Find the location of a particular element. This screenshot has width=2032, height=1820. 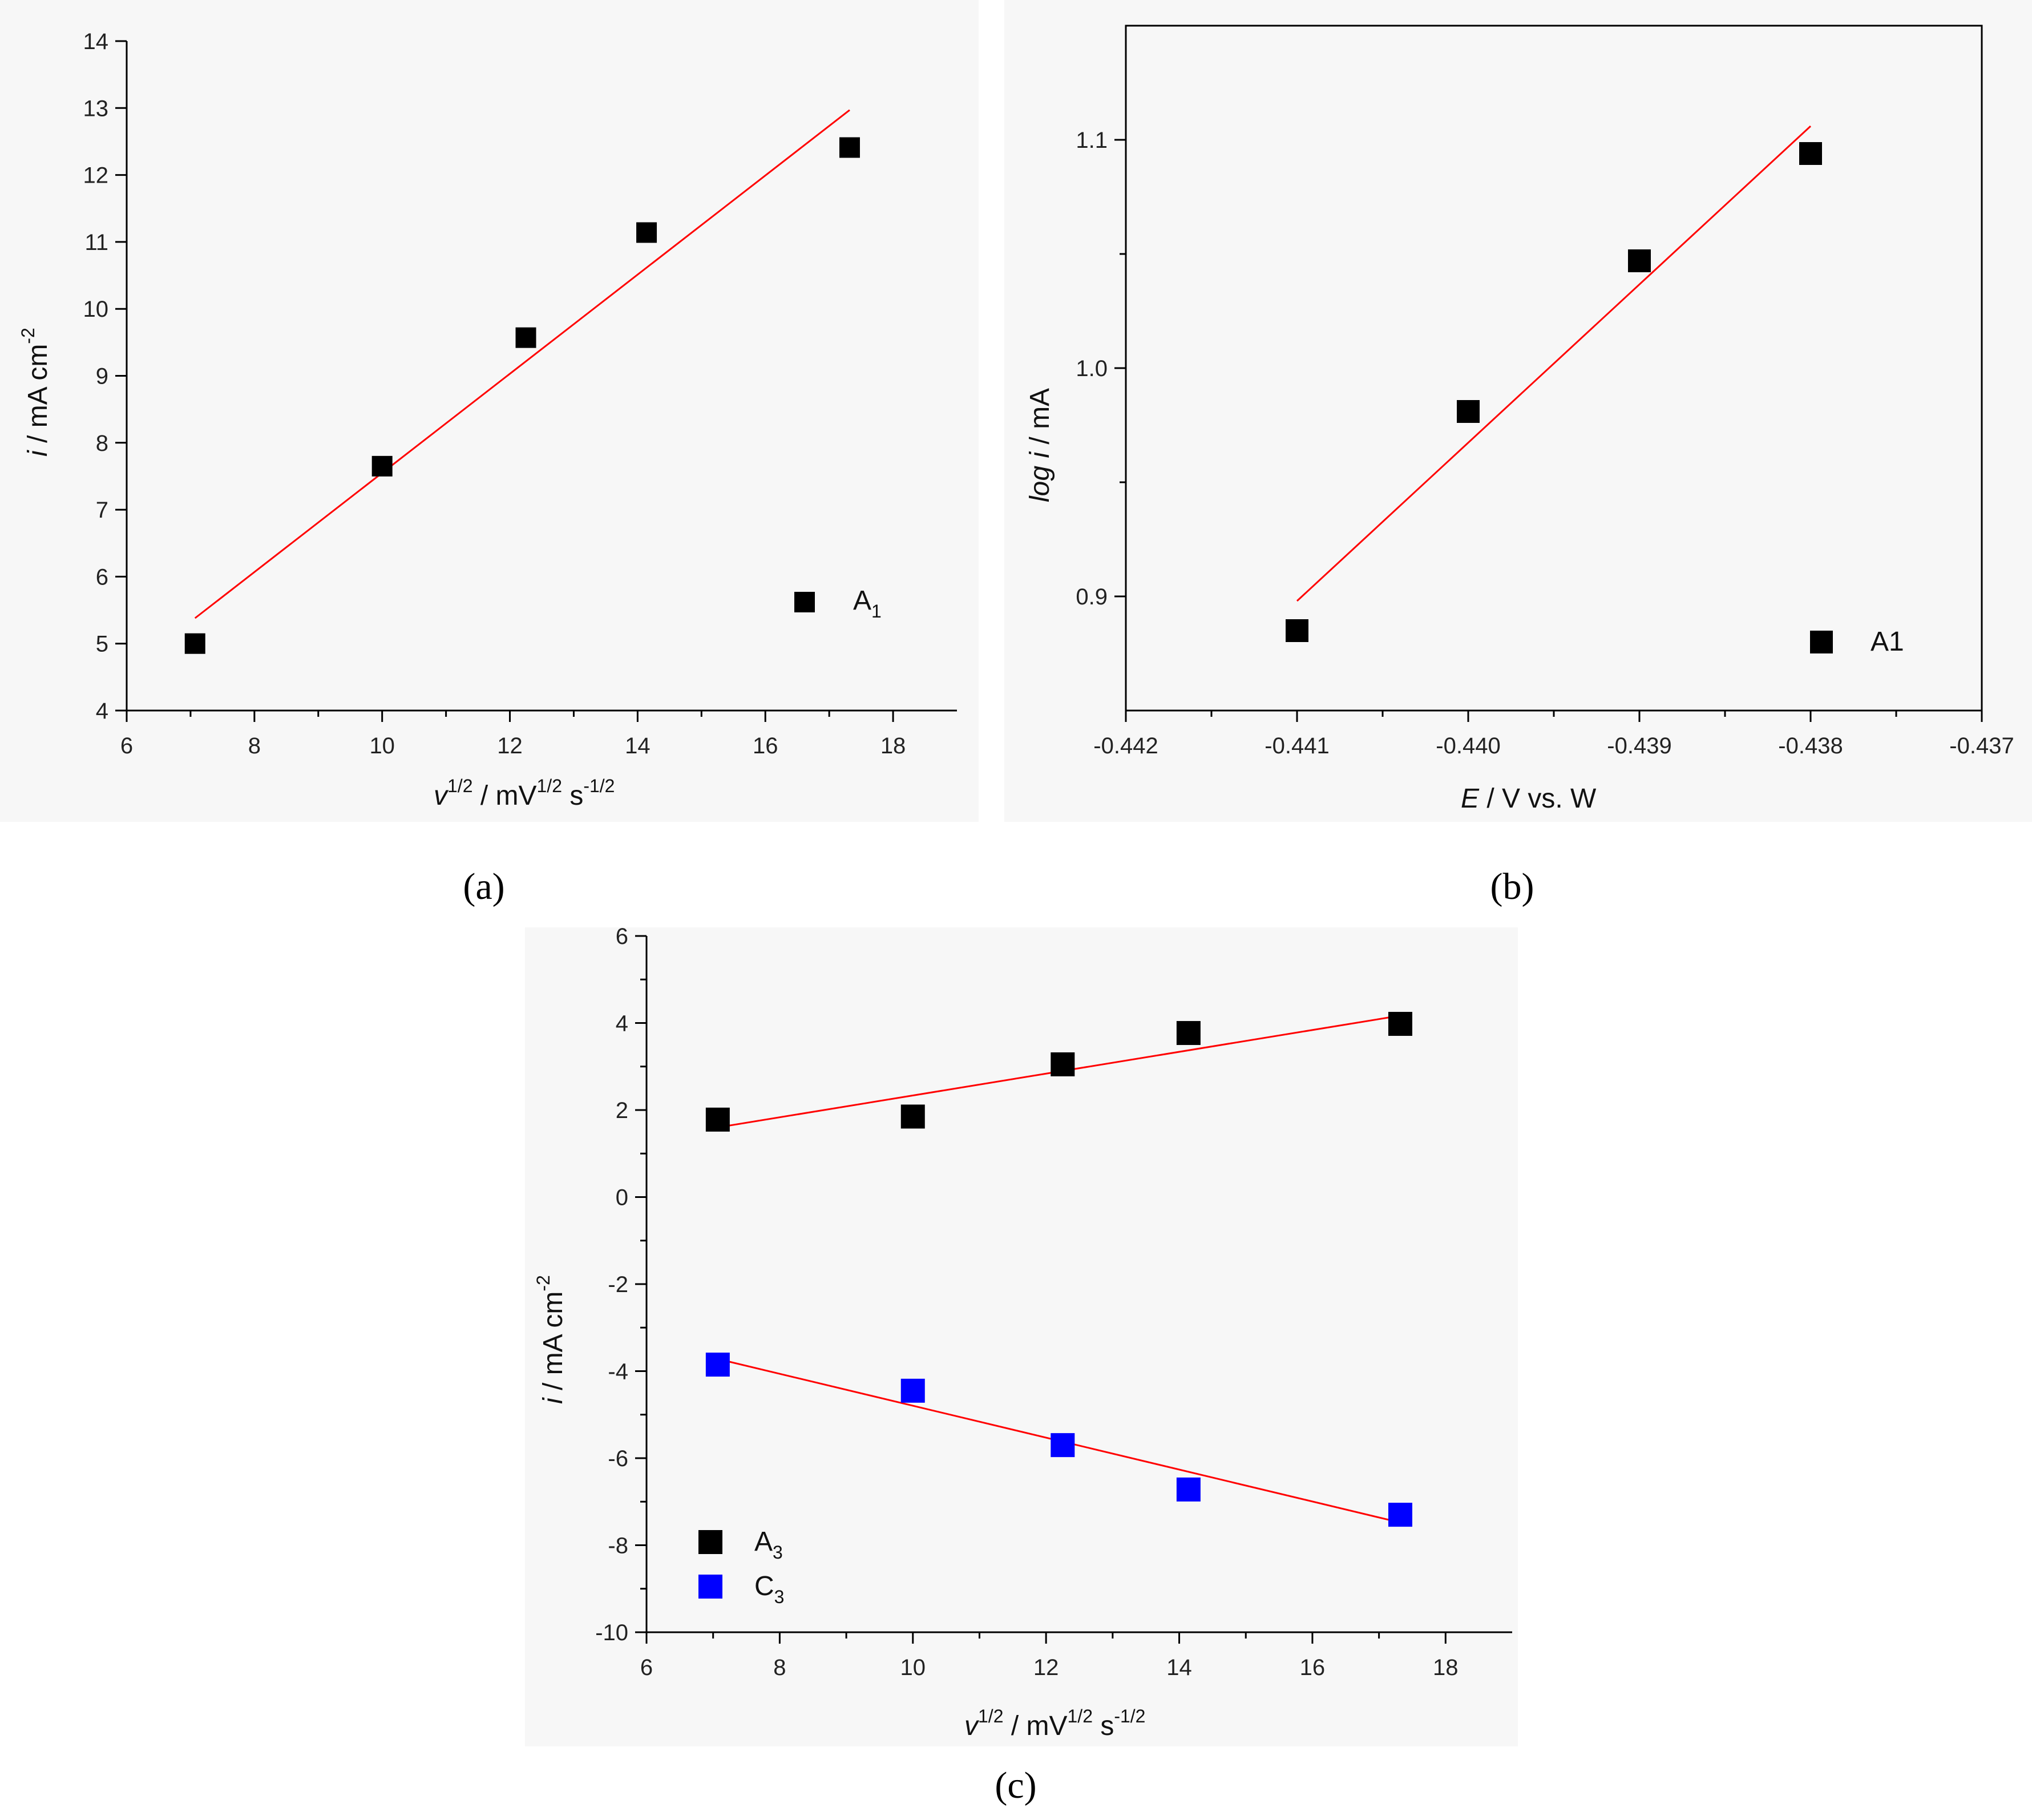

x-tick-label: -0.439 is located at coordinates (1639, 745).